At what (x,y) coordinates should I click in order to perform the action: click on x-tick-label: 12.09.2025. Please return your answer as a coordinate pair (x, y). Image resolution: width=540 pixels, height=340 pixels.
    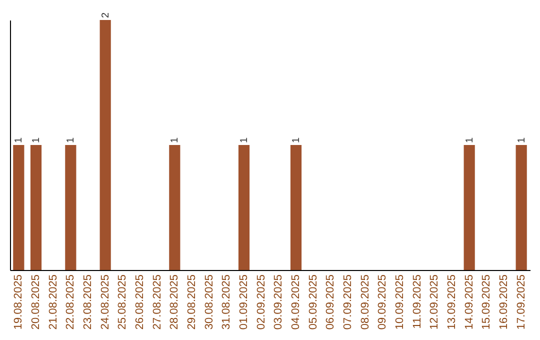
    Looking at the image, I should click on (434, 302).